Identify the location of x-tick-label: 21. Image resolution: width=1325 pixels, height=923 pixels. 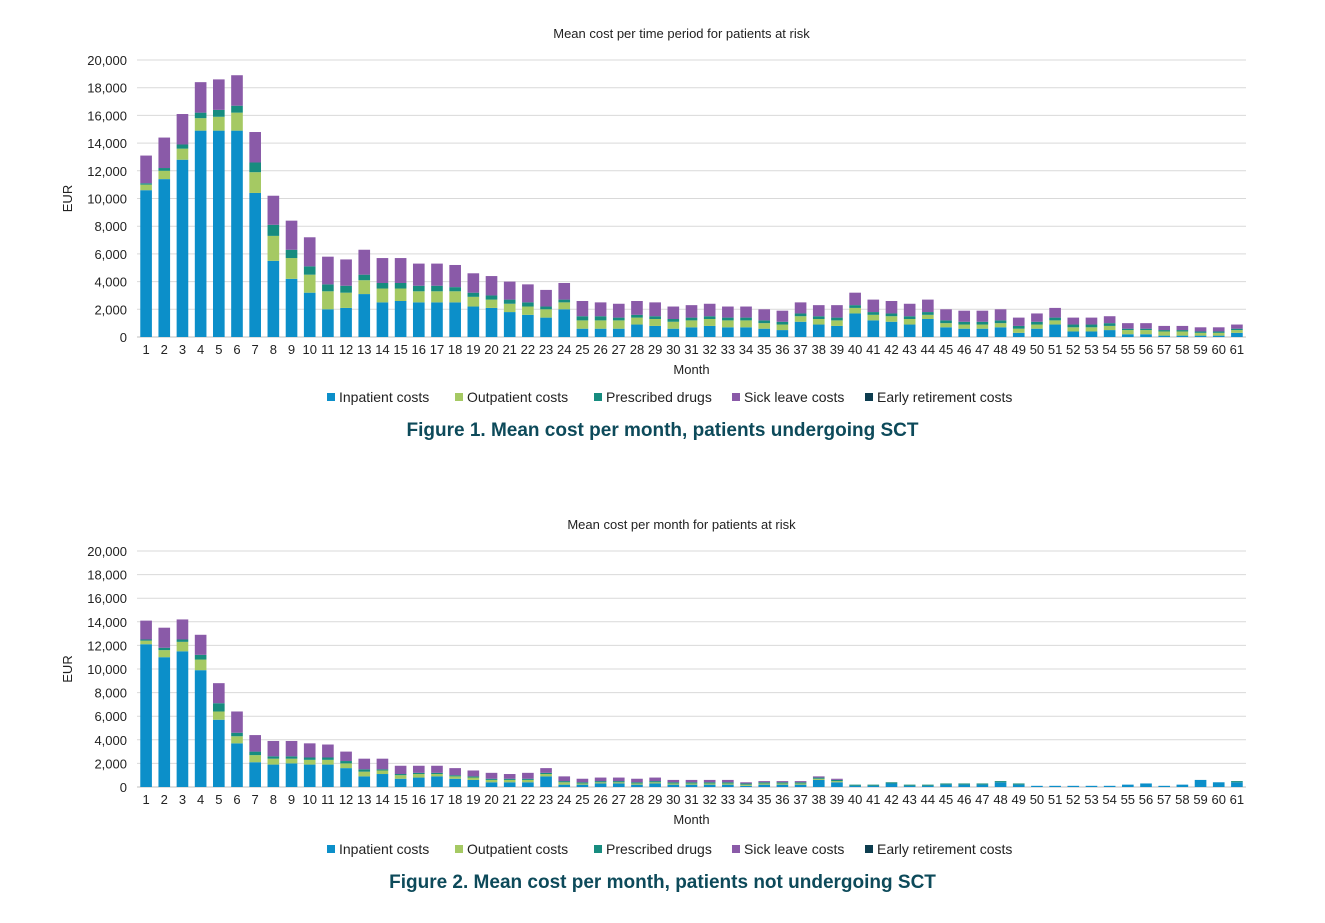
(509, 799).